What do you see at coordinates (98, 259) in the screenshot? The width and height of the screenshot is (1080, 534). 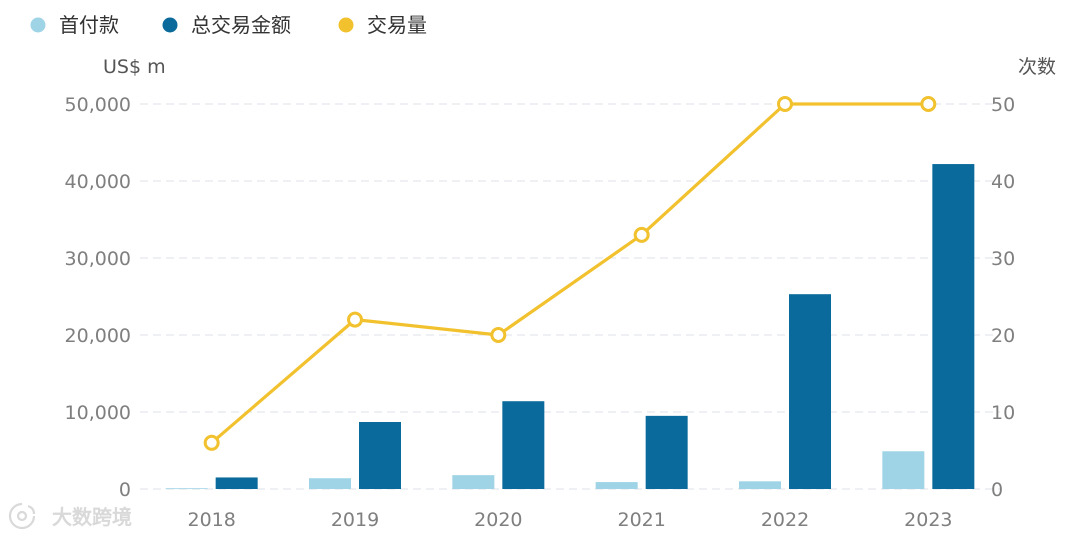 I see `y-left-tick-label: 30,000` at bounding box center [98, 259].